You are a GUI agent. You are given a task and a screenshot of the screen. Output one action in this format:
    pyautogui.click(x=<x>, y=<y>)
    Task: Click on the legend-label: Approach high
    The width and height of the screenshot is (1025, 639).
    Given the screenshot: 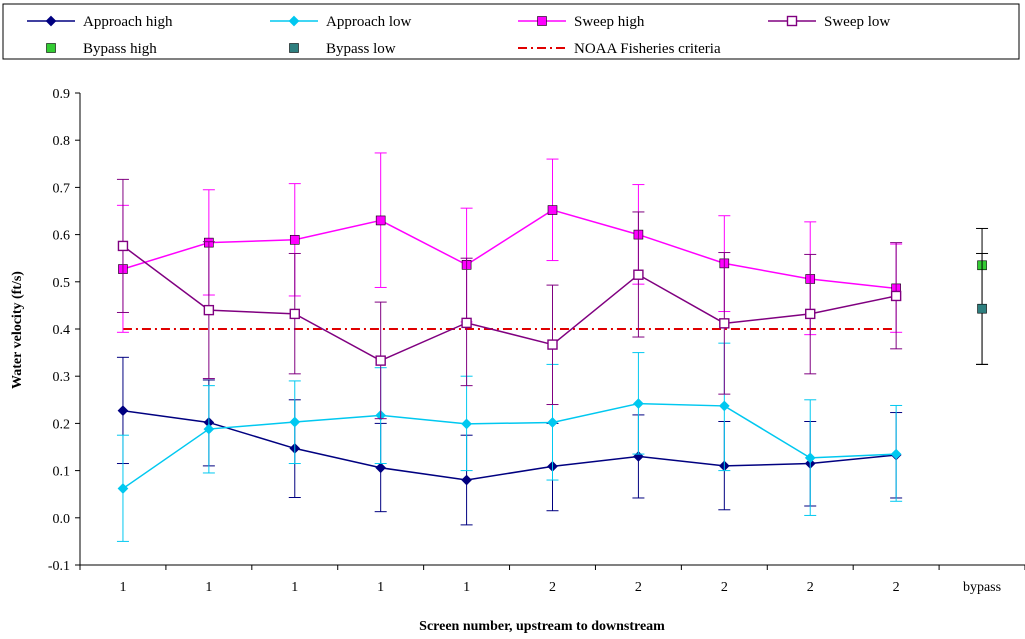 What is the action you would take?
    pyautogui.click(x=128, y=22)
    